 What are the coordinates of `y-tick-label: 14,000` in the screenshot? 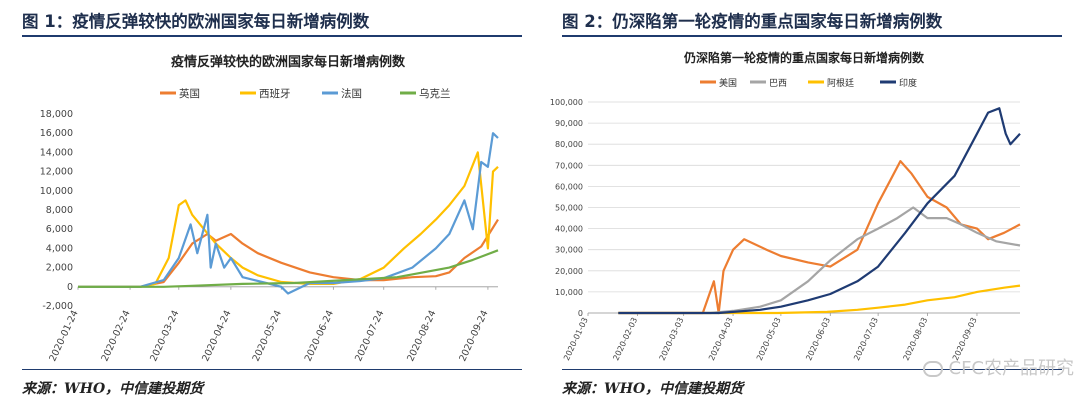 It's located at (56, 152).